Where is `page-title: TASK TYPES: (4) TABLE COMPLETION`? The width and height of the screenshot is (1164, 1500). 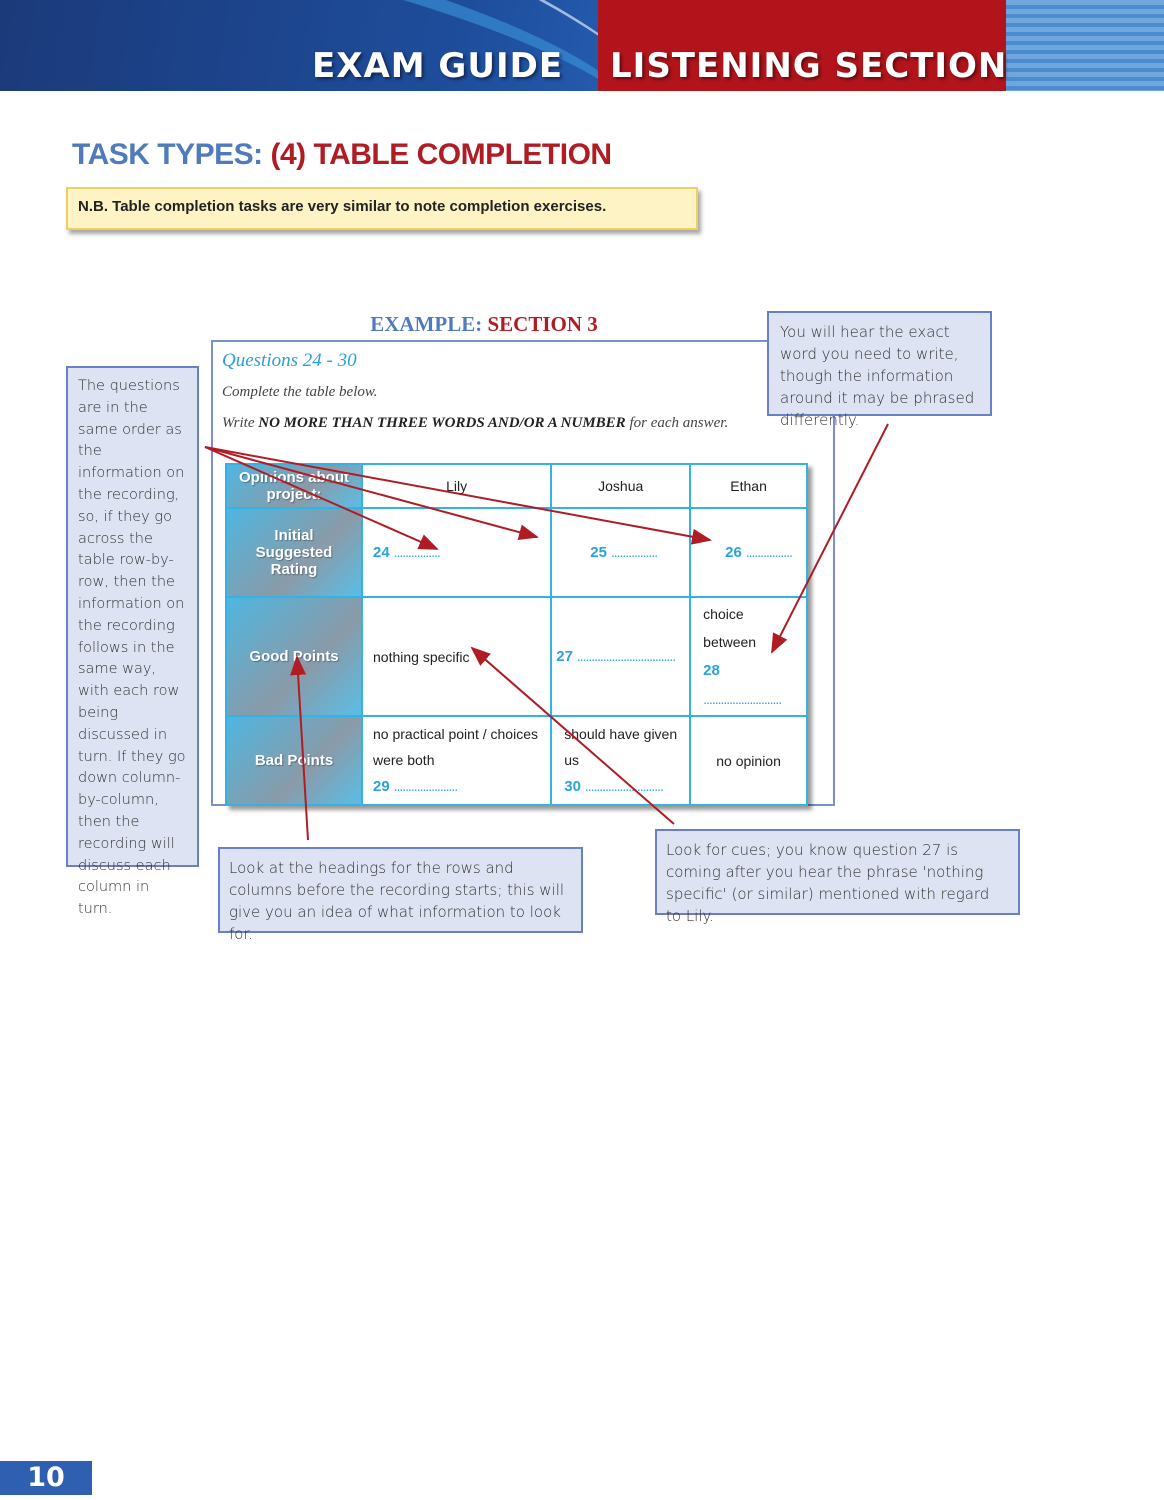
page-title: TASK TYPES: (4) TABLE COMPLETION is located at coordinates (342, 155).